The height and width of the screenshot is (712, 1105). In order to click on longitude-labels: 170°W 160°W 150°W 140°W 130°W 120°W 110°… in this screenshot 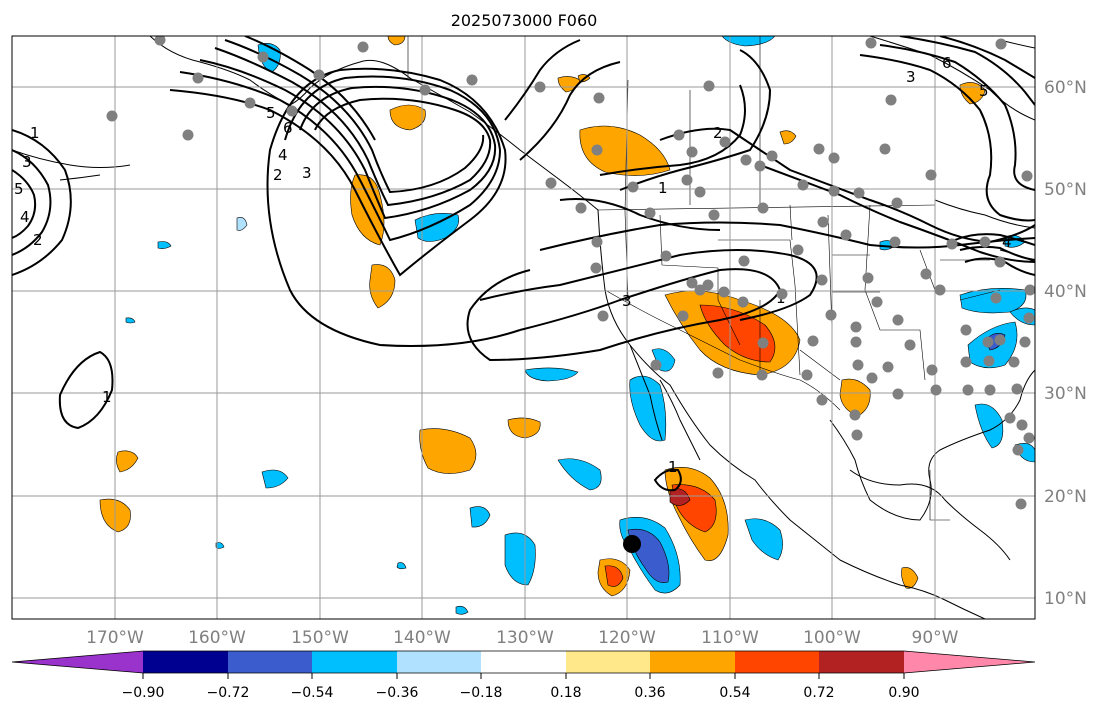, I will do `click(522, 638)`.